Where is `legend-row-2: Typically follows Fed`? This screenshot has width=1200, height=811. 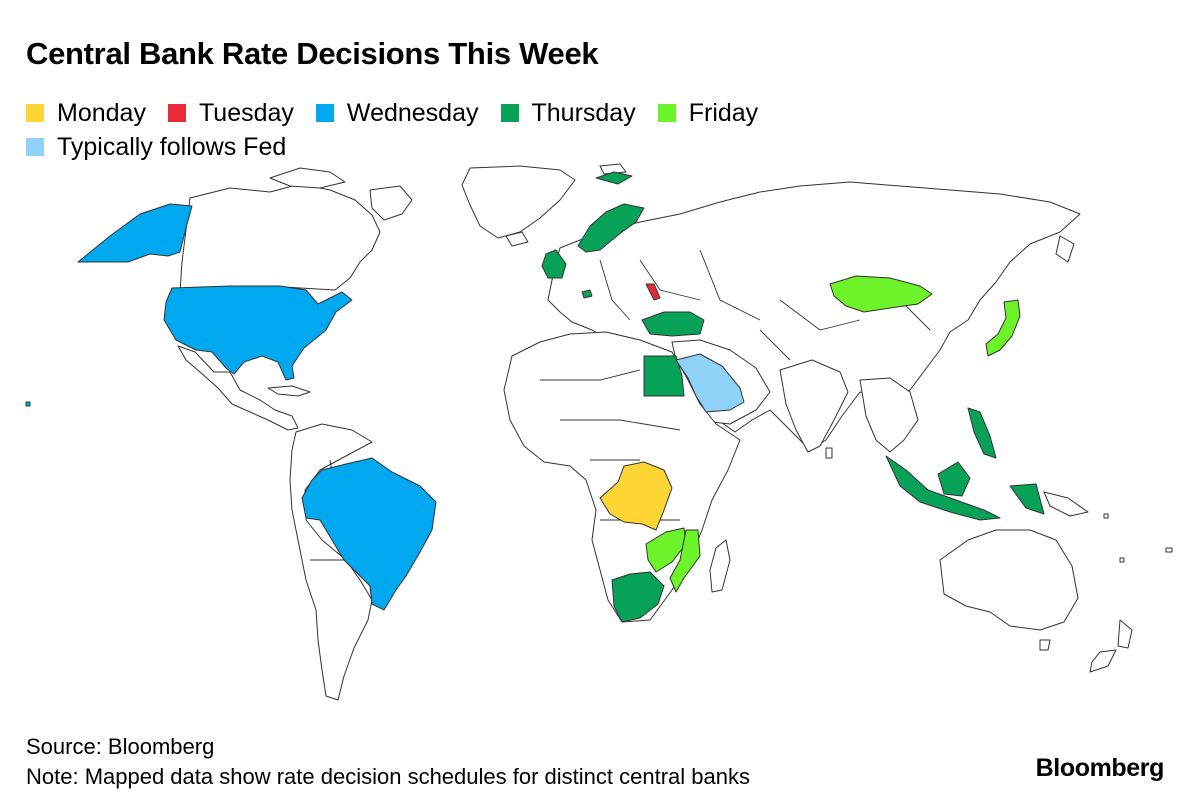
legend-row-2: Typically follows Fed is located at coordinates (426, 147).